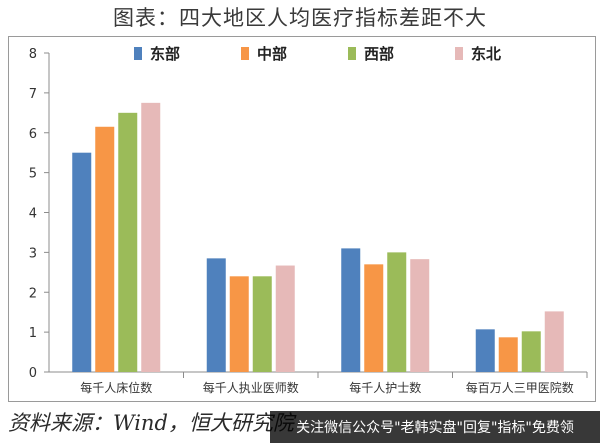  What do you see at coordinates (485, 350) in the screenshot?
I see `bar-东部-4` at bounding box center [485, 350].